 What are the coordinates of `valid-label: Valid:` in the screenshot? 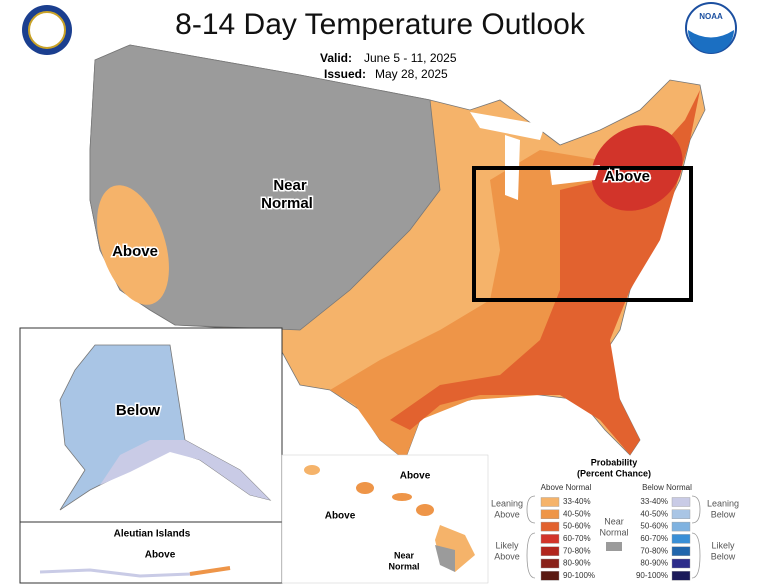 It's located at (336, 58).